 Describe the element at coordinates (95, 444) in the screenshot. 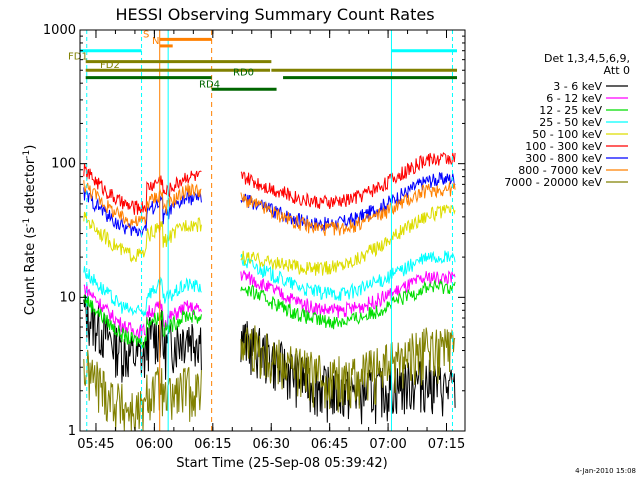

I see `x-tick-label: 05:45` at that location.